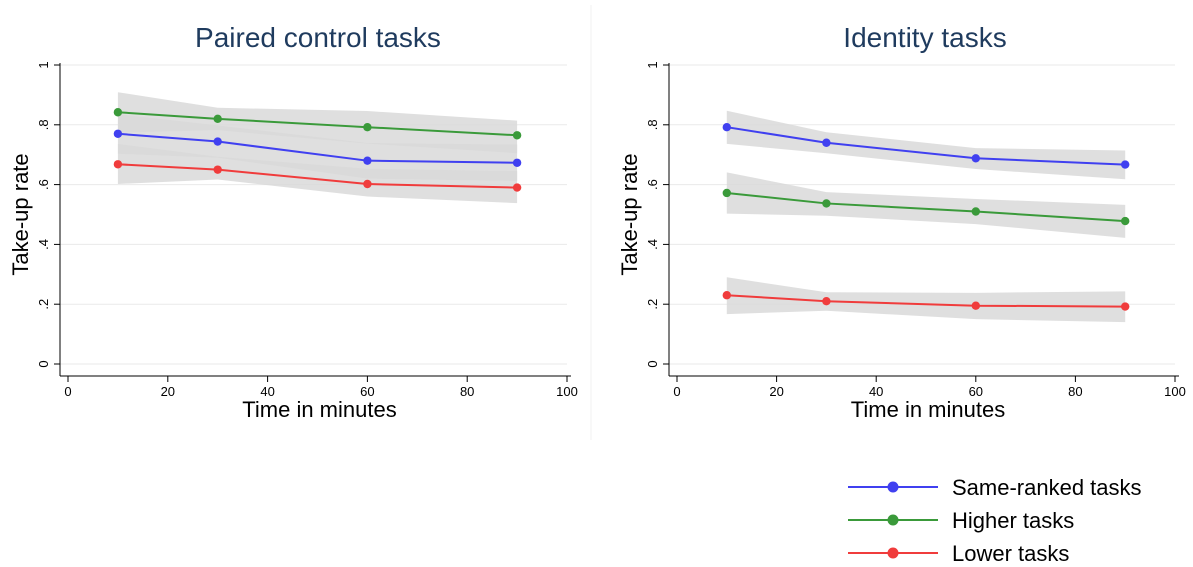 The image size is (1193, 567). Describe the element at coordinates (1047, 487) in the screenshot. I see `legend-label: Same-ranked tasks` at that location.